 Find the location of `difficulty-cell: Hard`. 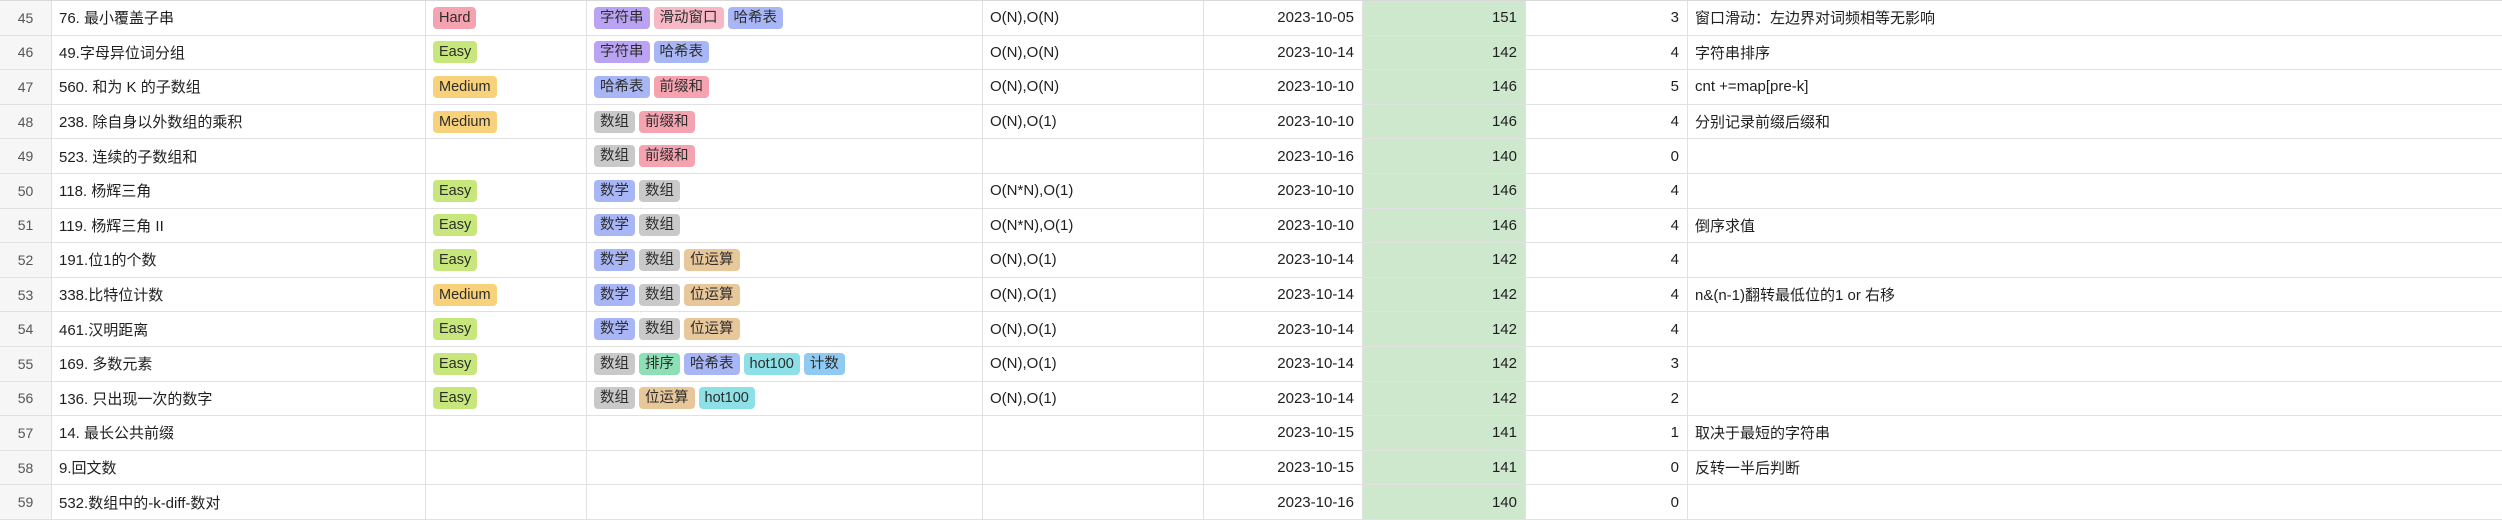

difficulty-cell: Hard is located at coordinates (506, 18).